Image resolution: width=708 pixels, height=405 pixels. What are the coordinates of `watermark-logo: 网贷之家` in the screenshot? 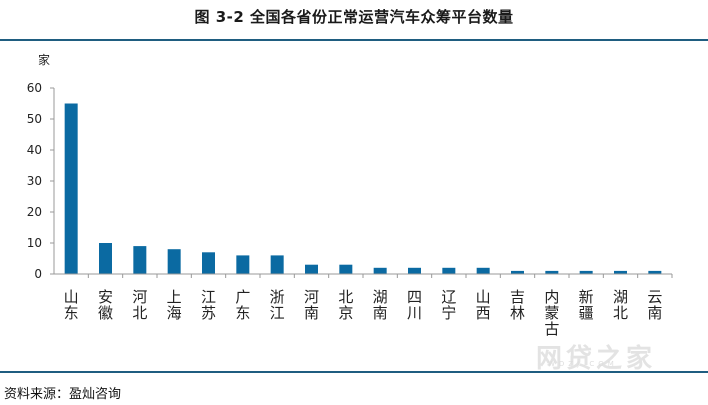 It's located at (596, 359).